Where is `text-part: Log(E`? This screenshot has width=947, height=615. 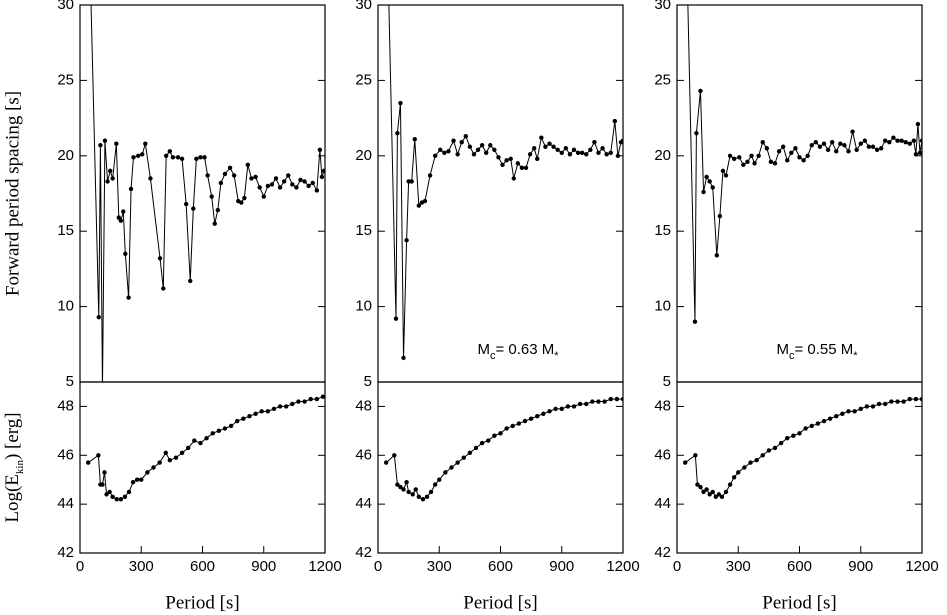 text-part: Log(E is located at coordinates (12, 498).